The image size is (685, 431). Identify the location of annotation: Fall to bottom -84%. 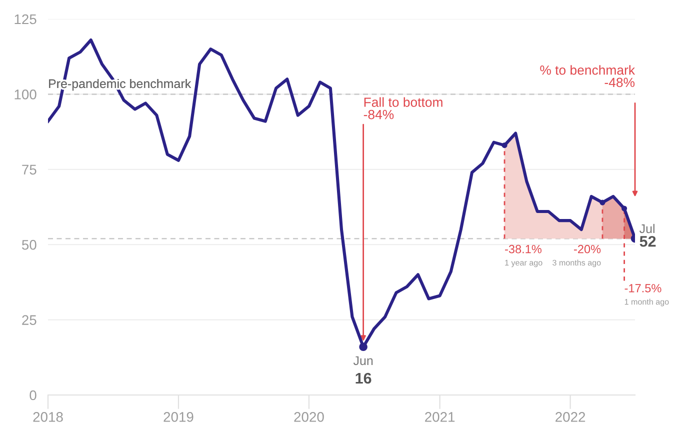
(403, 108).